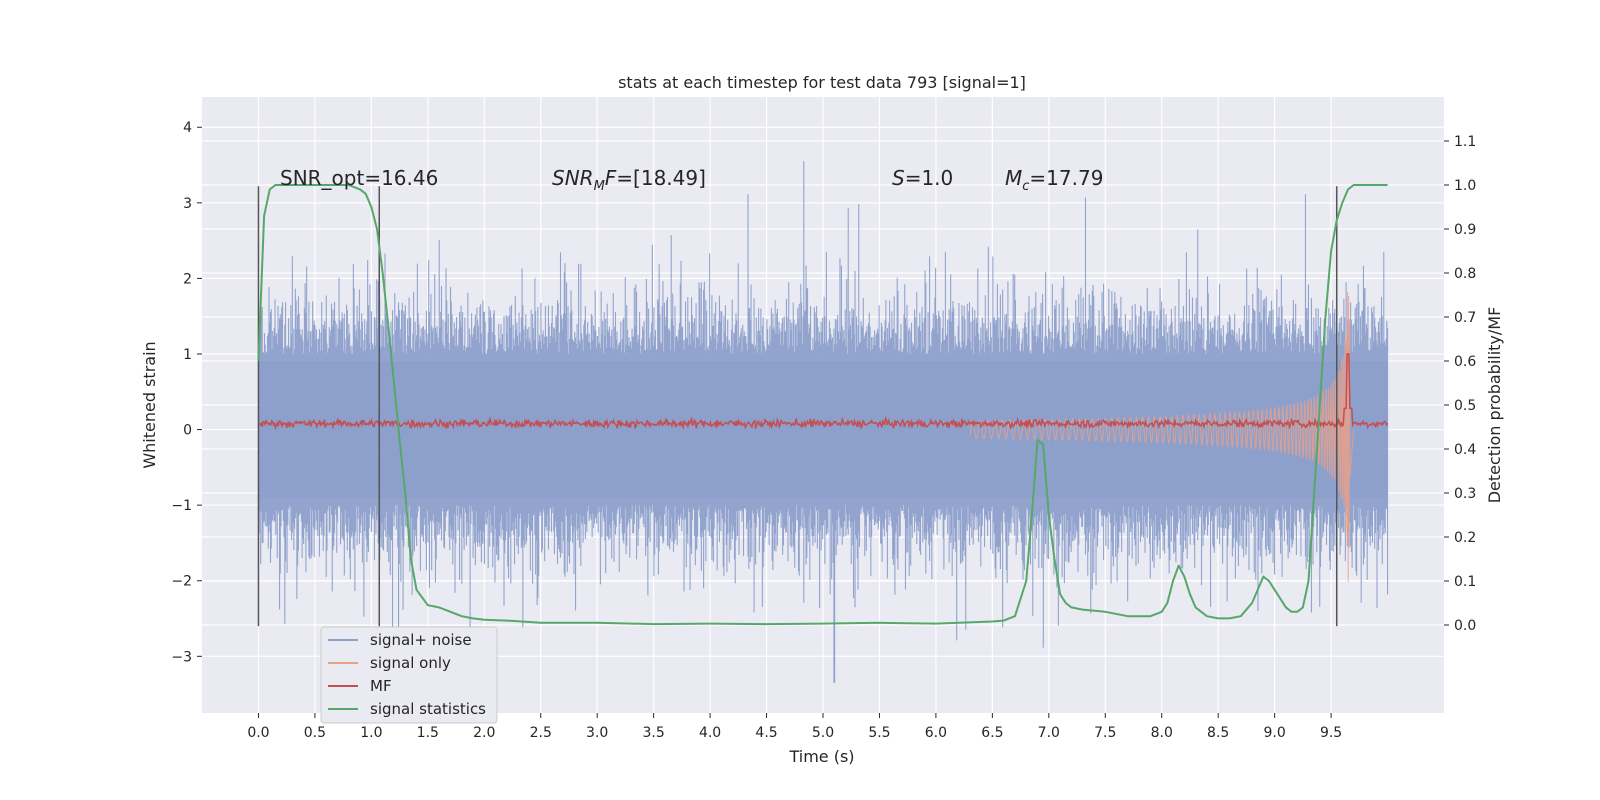 This screenshot has height=800, width=1600. Describe the element at coordinates (1054, 180) in the screenshot. I see `annotation-mc-value: Mc=17.79` at that location.